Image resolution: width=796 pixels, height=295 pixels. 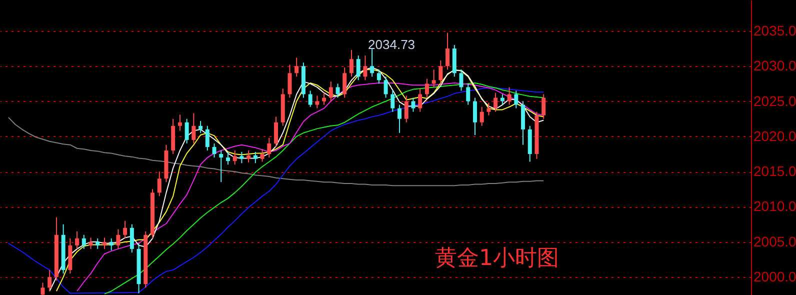 What do you see at coordinates (775, 100) in the screenshot?
I see `y-tick-label: 2025.0` at bounding box center [775, 100].